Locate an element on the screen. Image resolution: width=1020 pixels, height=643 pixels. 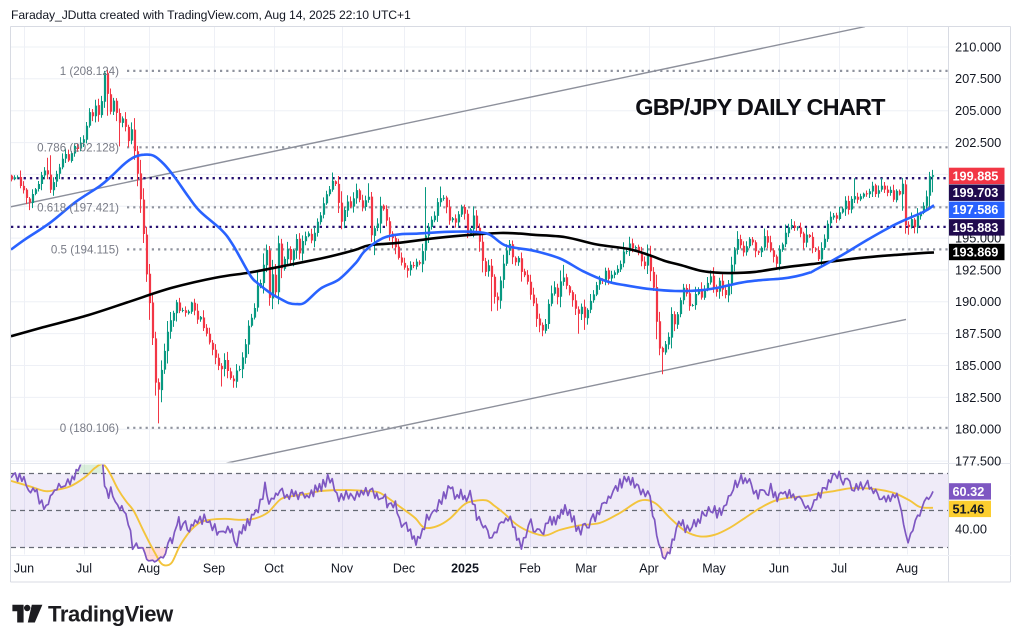
svg-text: 187.500 is located at coordinates (978, 333).